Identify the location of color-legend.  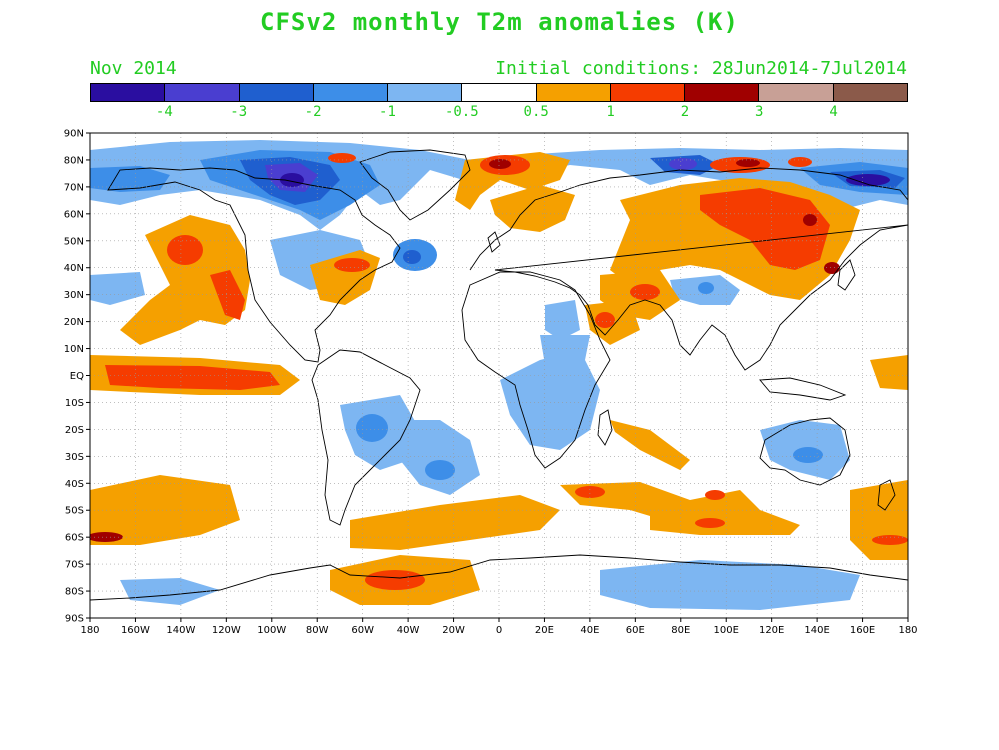
(499, 92).